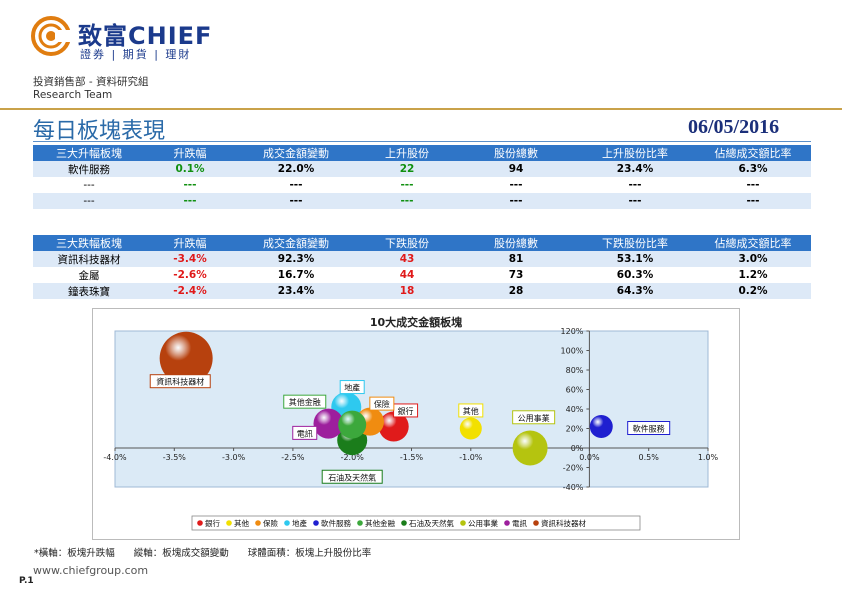 Image resolution: width=842 pixels, height=595 pixels. Describe the element at coordinates (422, 275) in the screenshot. I see `table-row: 金屬 -2.6% 16.7% 44 73 60.3% 1.2%` at that location.